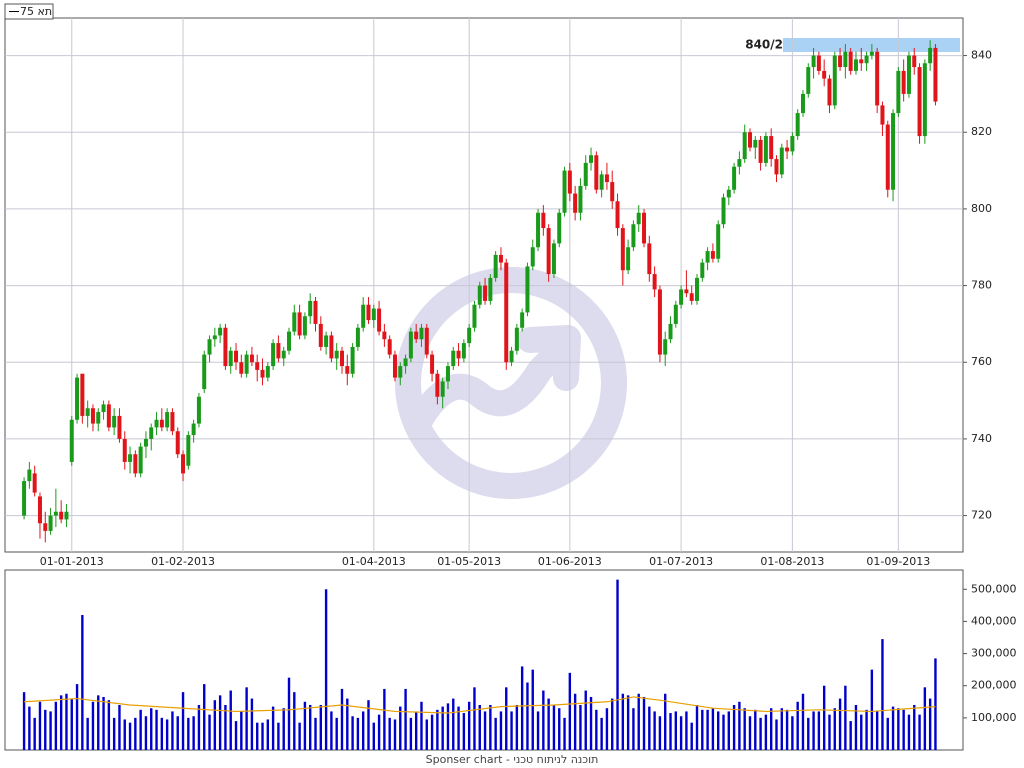 This screenshot has width=1024, height=768. What do you see at coordinates (792, 561) in the screenshot?
I see `x-tick-label: 01-08-2013` at bounding box center [792, 561].